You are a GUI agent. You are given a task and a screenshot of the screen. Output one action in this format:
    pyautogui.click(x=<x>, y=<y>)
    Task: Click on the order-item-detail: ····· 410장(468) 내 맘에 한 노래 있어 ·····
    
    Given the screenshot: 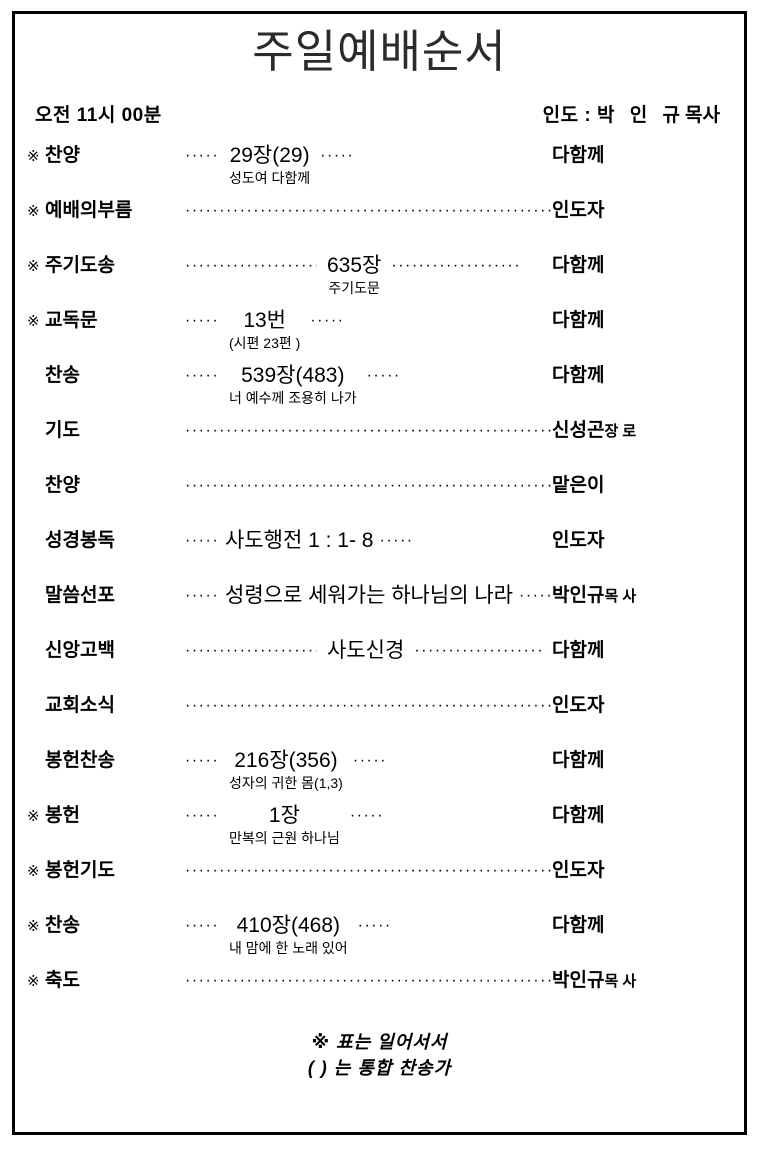 What is the action you would take?
    pyautogui.click(x=368, y=934)
    